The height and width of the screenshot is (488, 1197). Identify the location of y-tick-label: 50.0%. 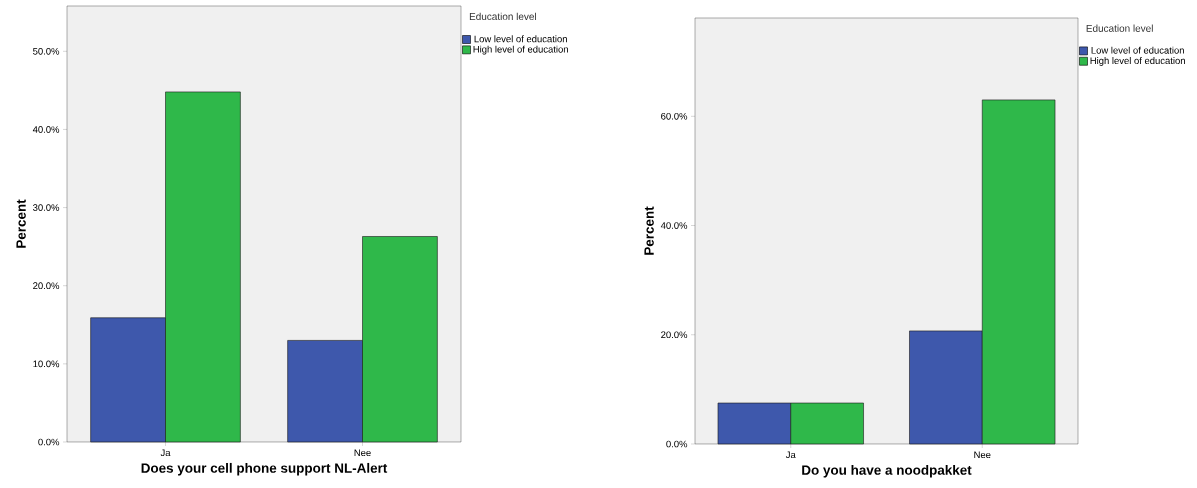
(46, 51).